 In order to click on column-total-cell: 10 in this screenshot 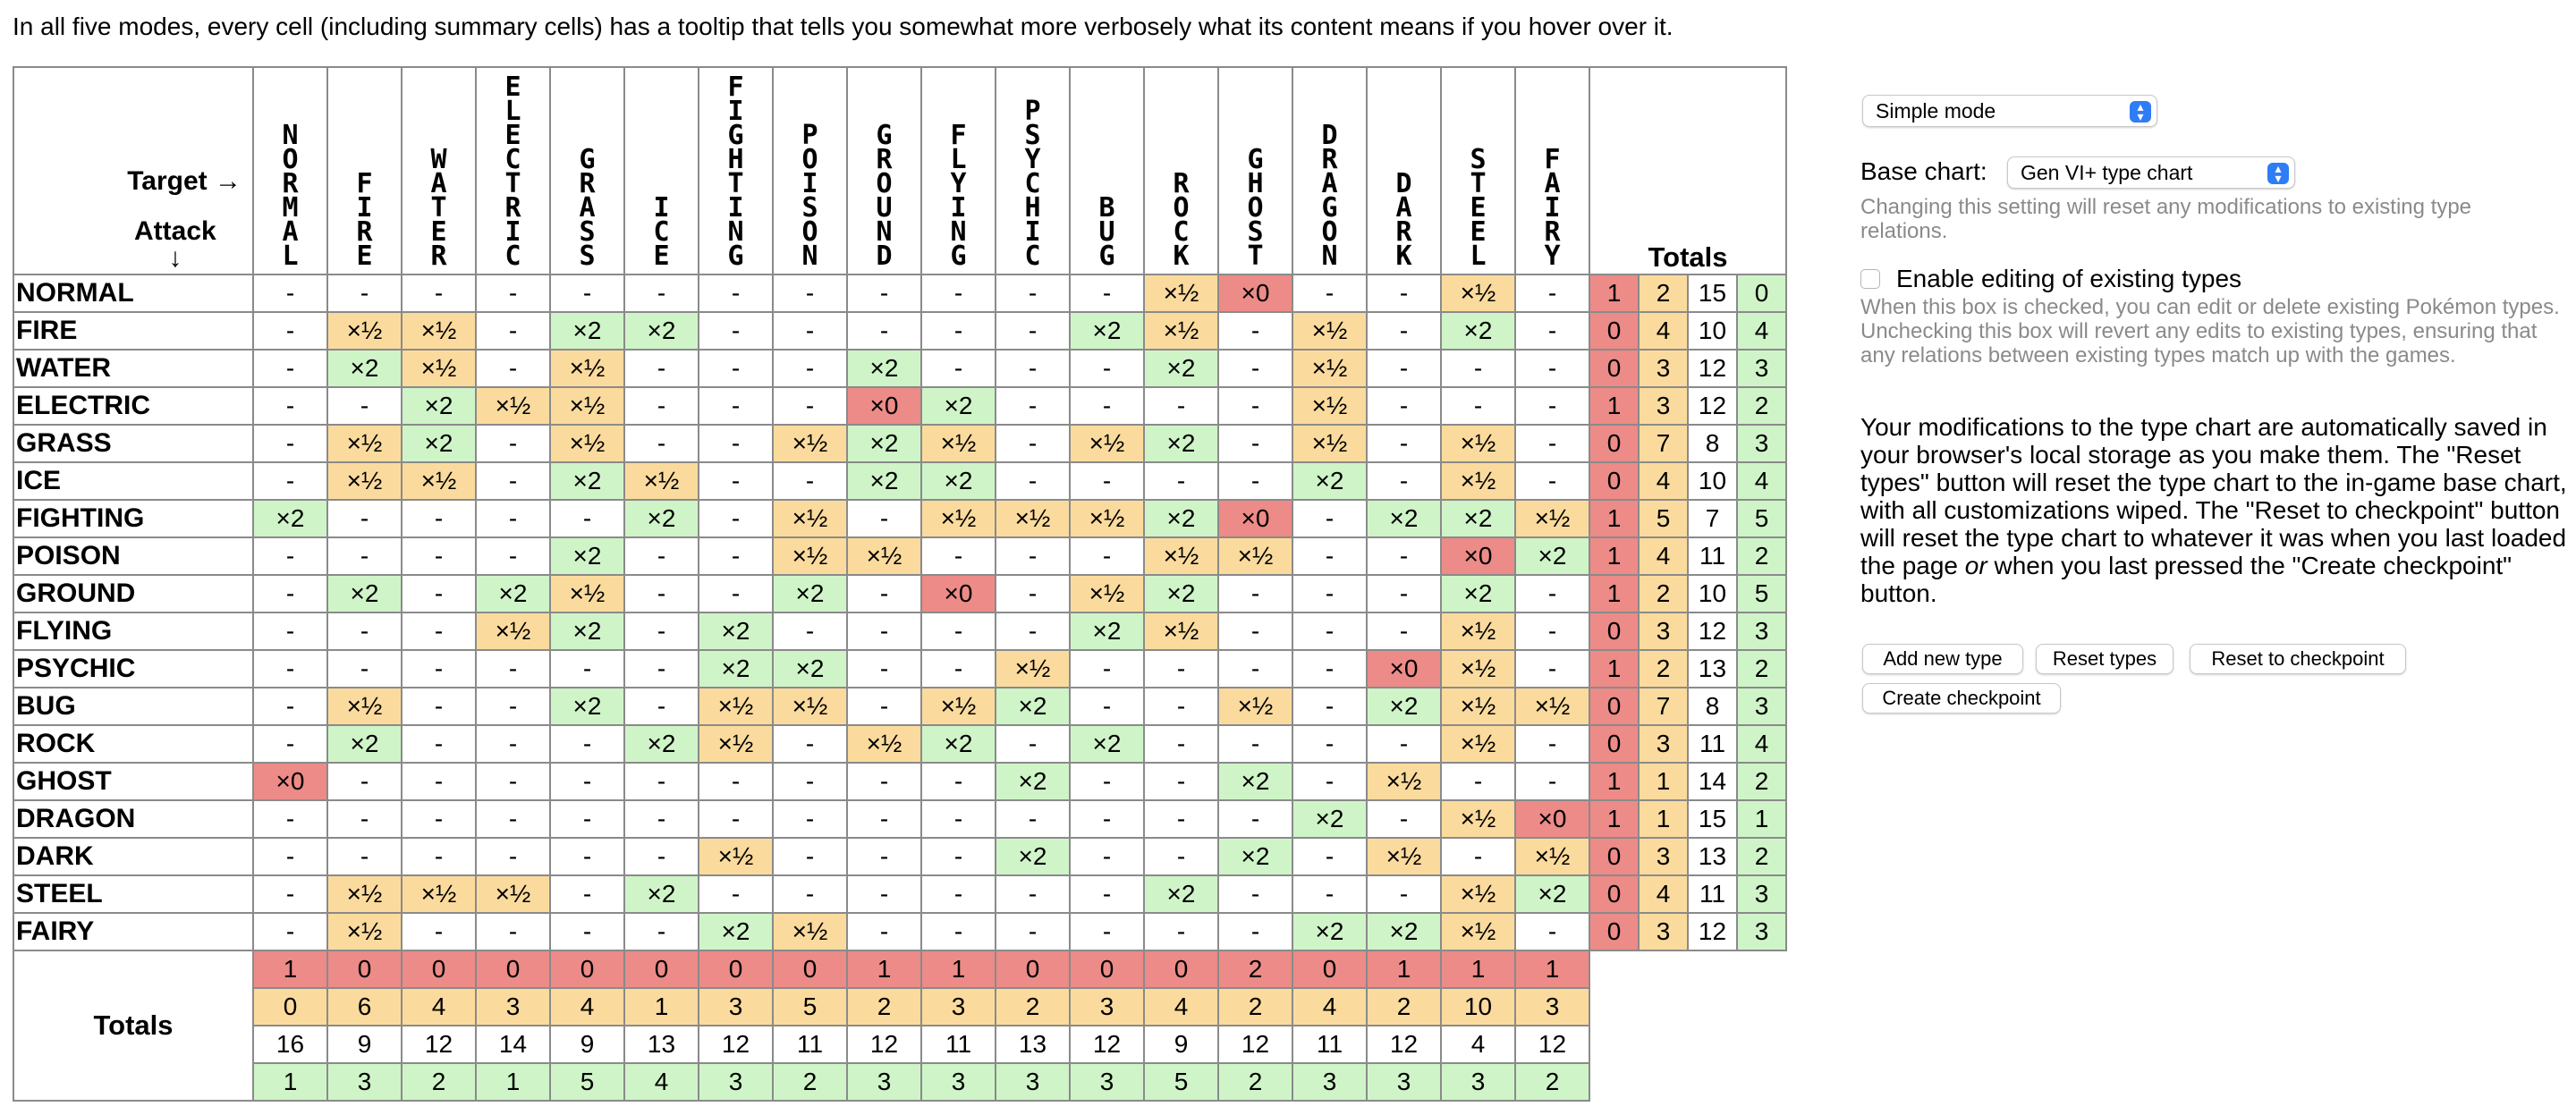, I will do `click(1478, 1007)`.